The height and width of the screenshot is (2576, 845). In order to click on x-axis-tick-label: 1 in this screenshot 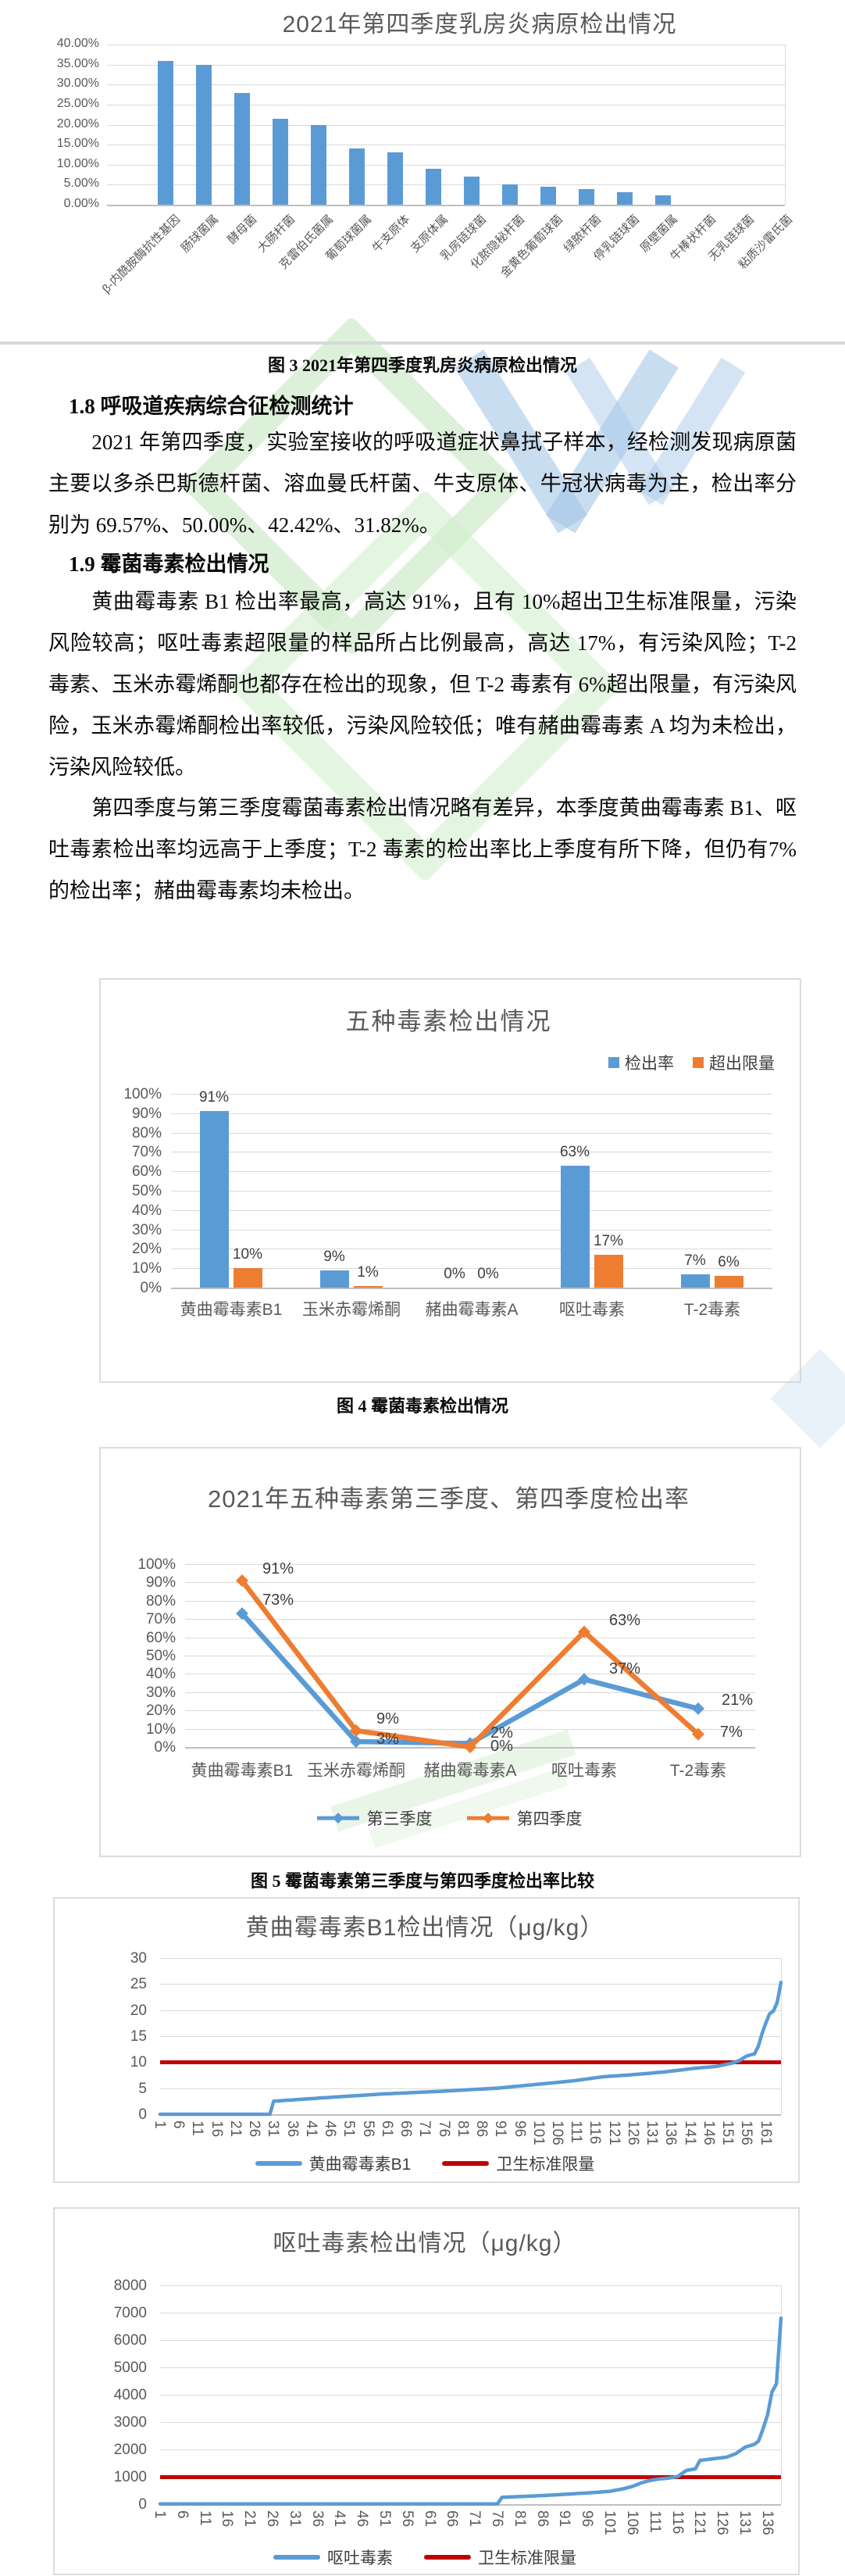, I will do `click(160, 2515)`.